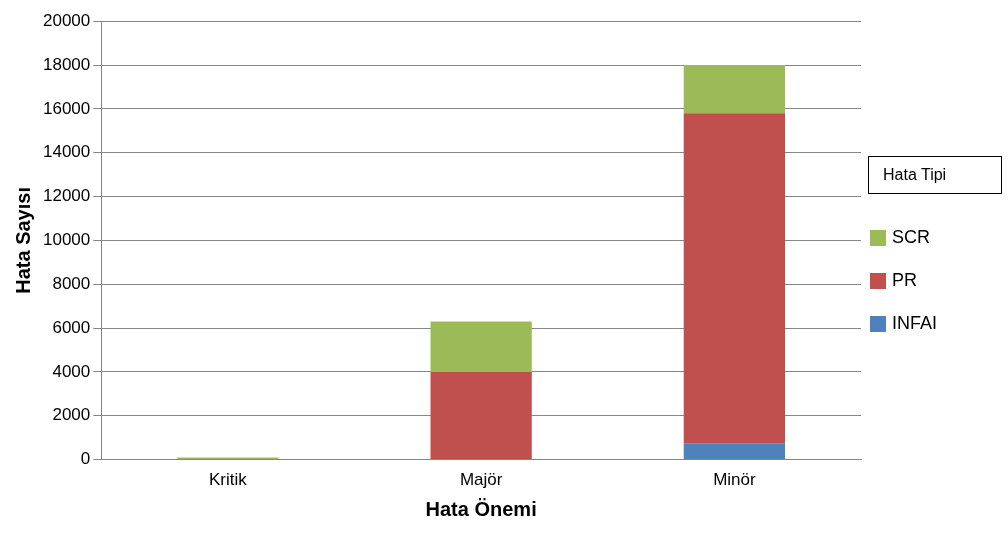 The height and width of the screenshot is (534, 1008). What do you see at coordinates (66, 20) in the screenshot?
I see `y-tick-label: 20000` at bounding box center [66, 20].